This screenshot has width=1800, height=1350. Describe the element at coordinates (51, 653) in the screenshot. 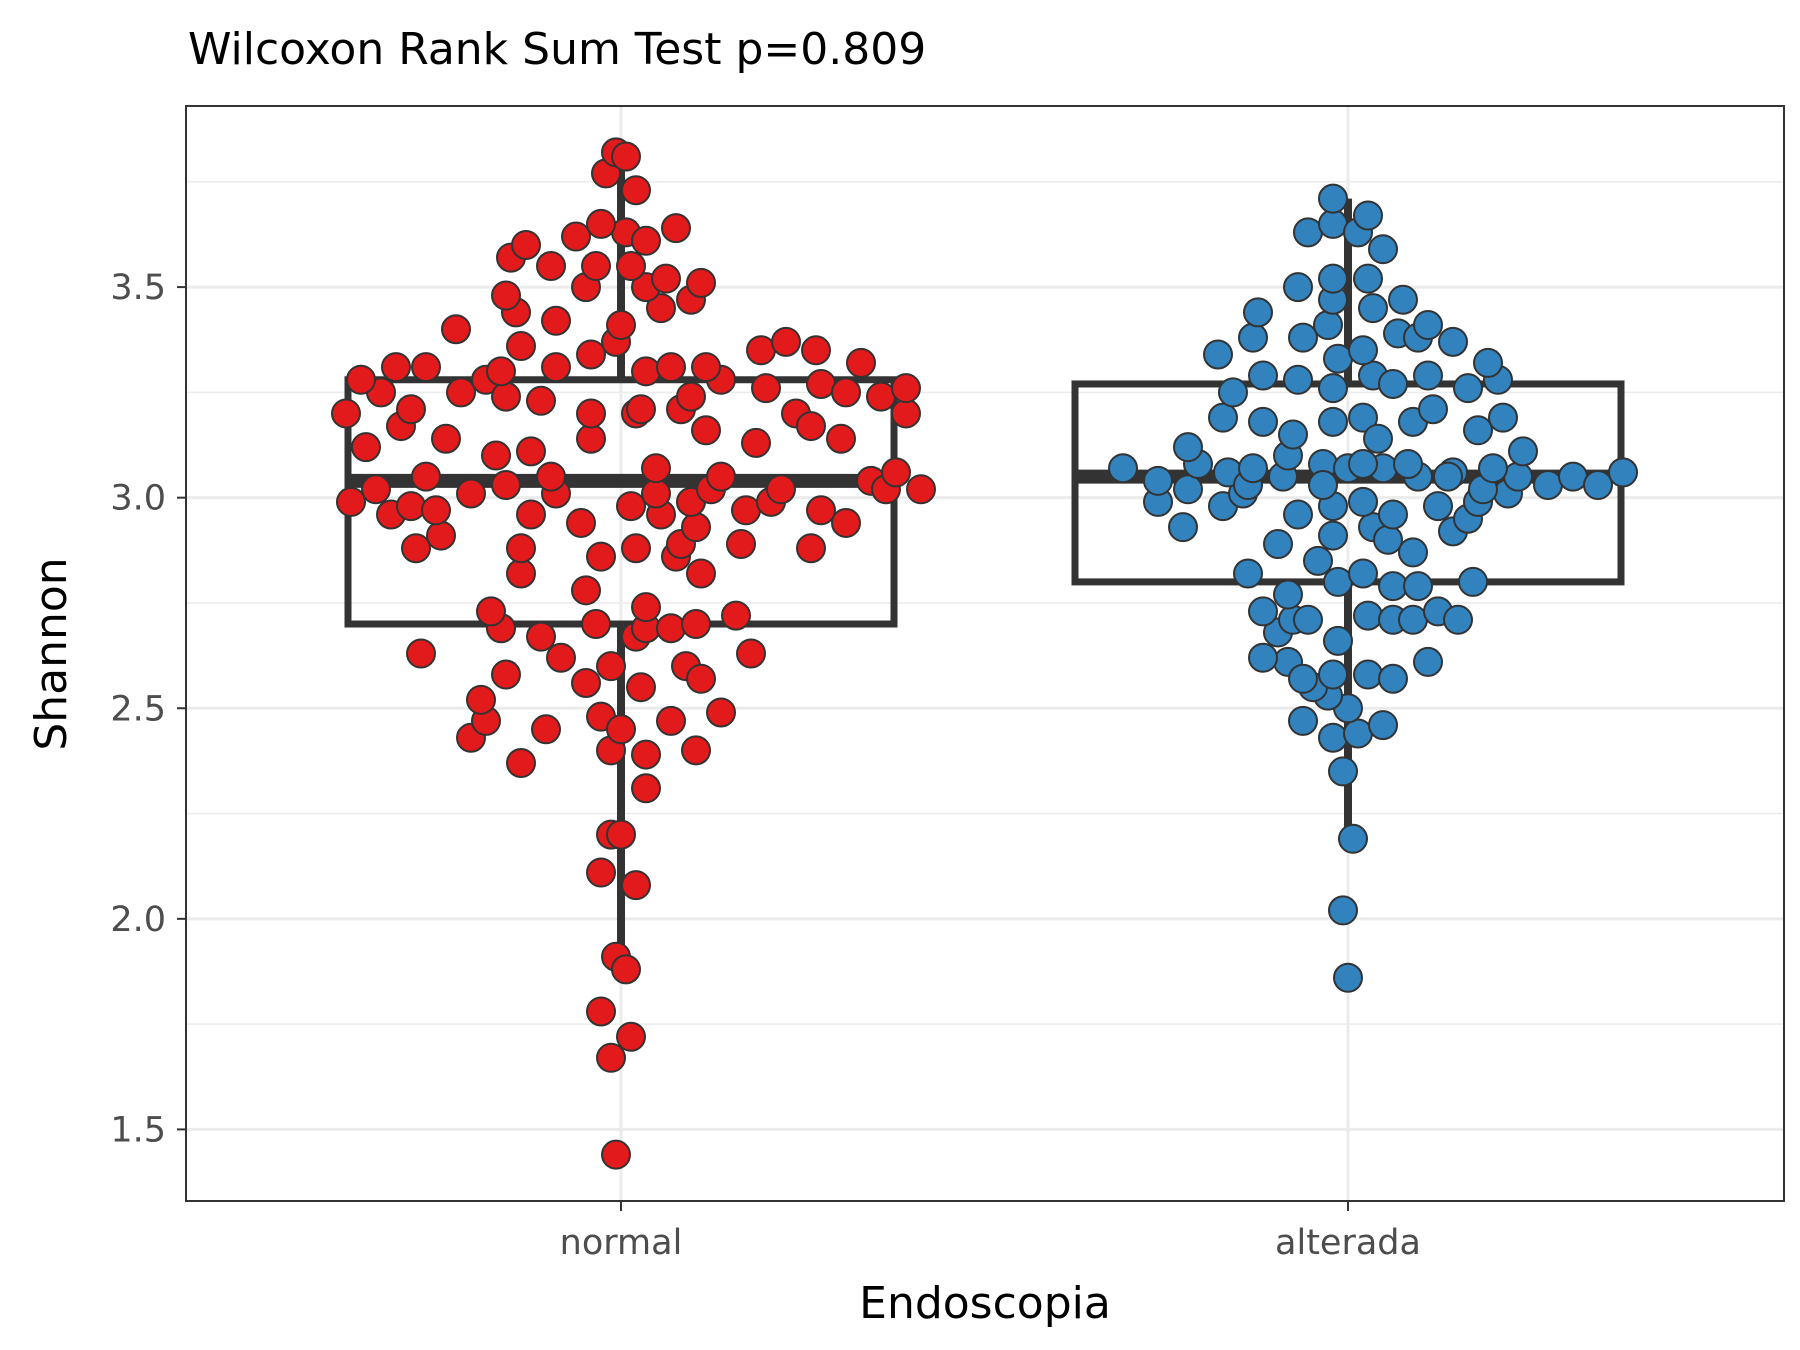

I see `y-axis-title: Shannon` at that location.